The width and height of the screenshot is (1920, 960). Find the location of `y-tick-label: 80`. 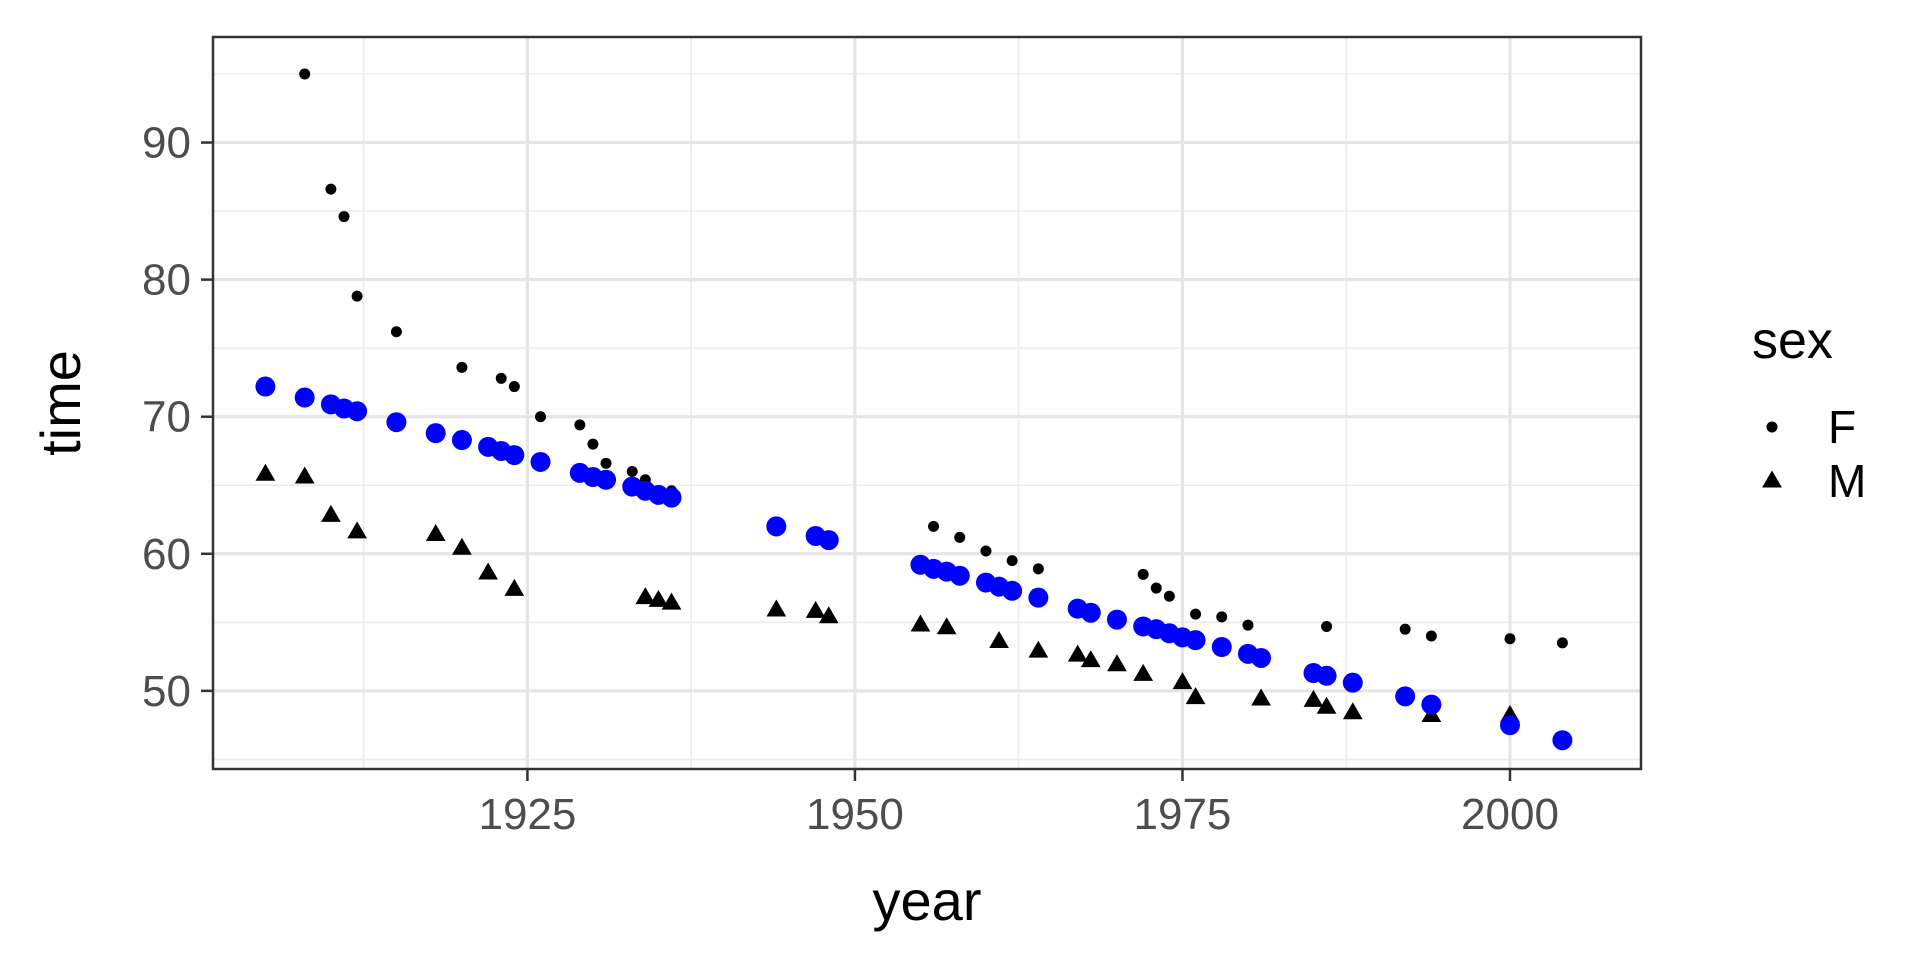

y-tick-label: 80 is located at coordinates (166, 280).